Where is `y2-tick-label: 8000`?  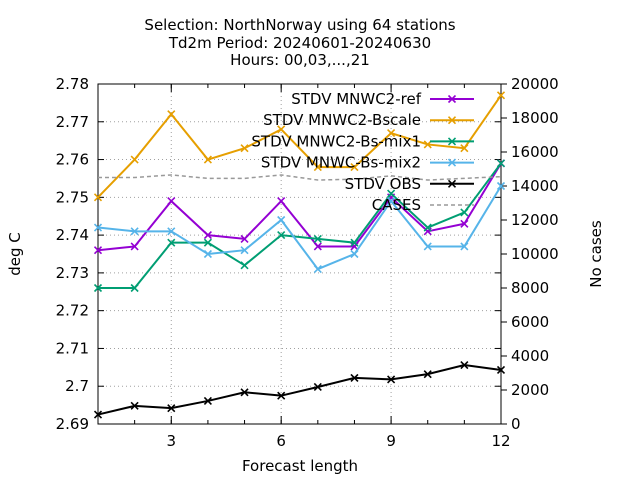 y2-tick-label: 8000 is located at coordinates (530, 288).